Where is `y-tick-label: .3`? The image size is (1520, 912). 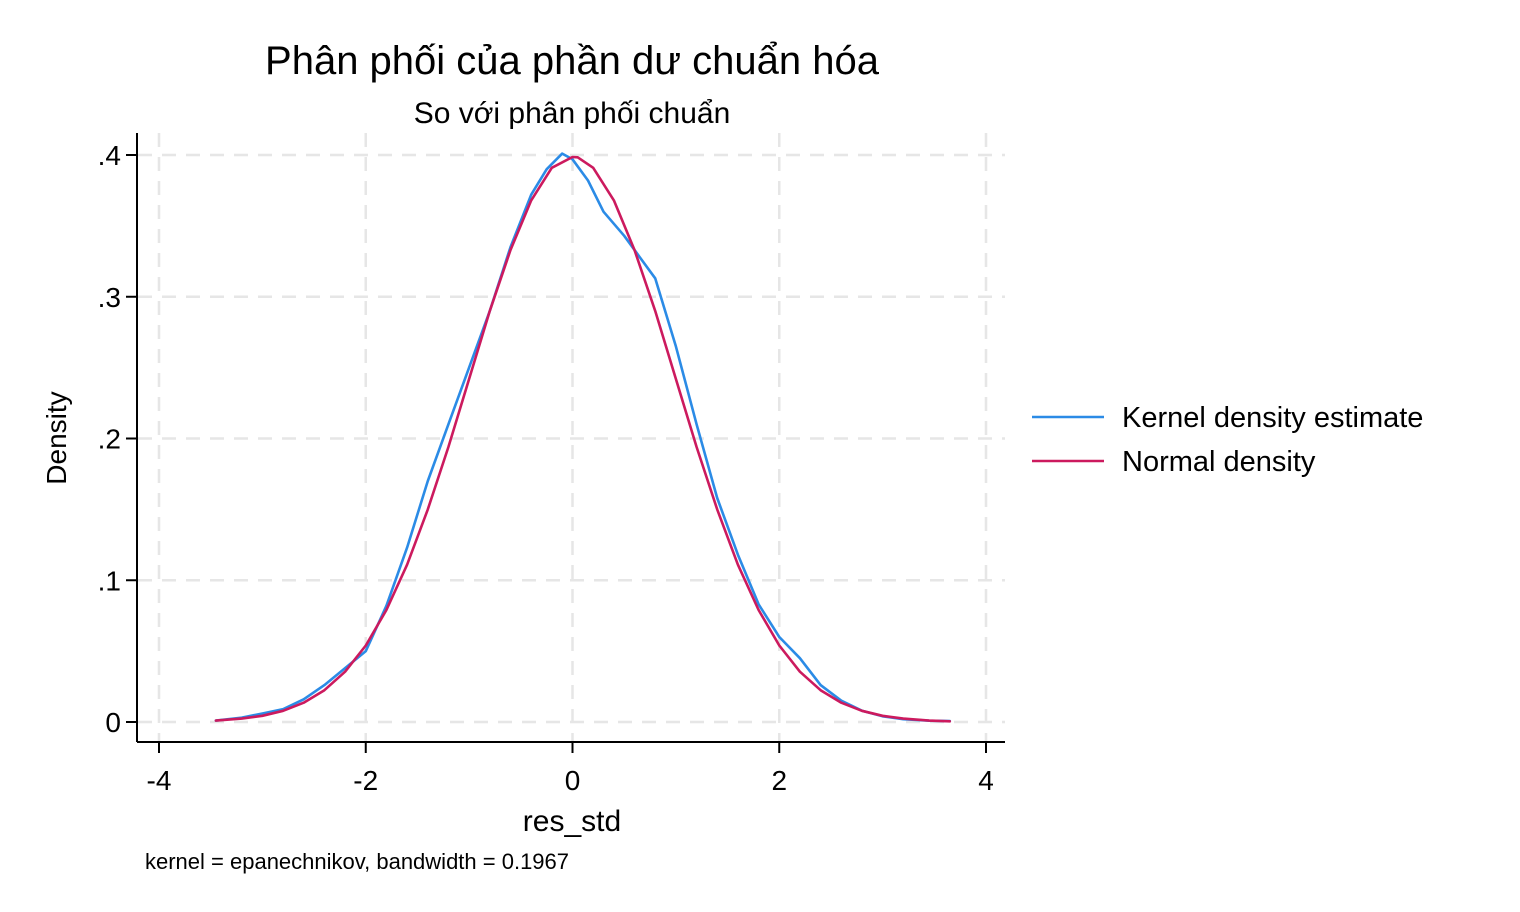 y-tick-label: .3 is located at coordinates (109, 297).